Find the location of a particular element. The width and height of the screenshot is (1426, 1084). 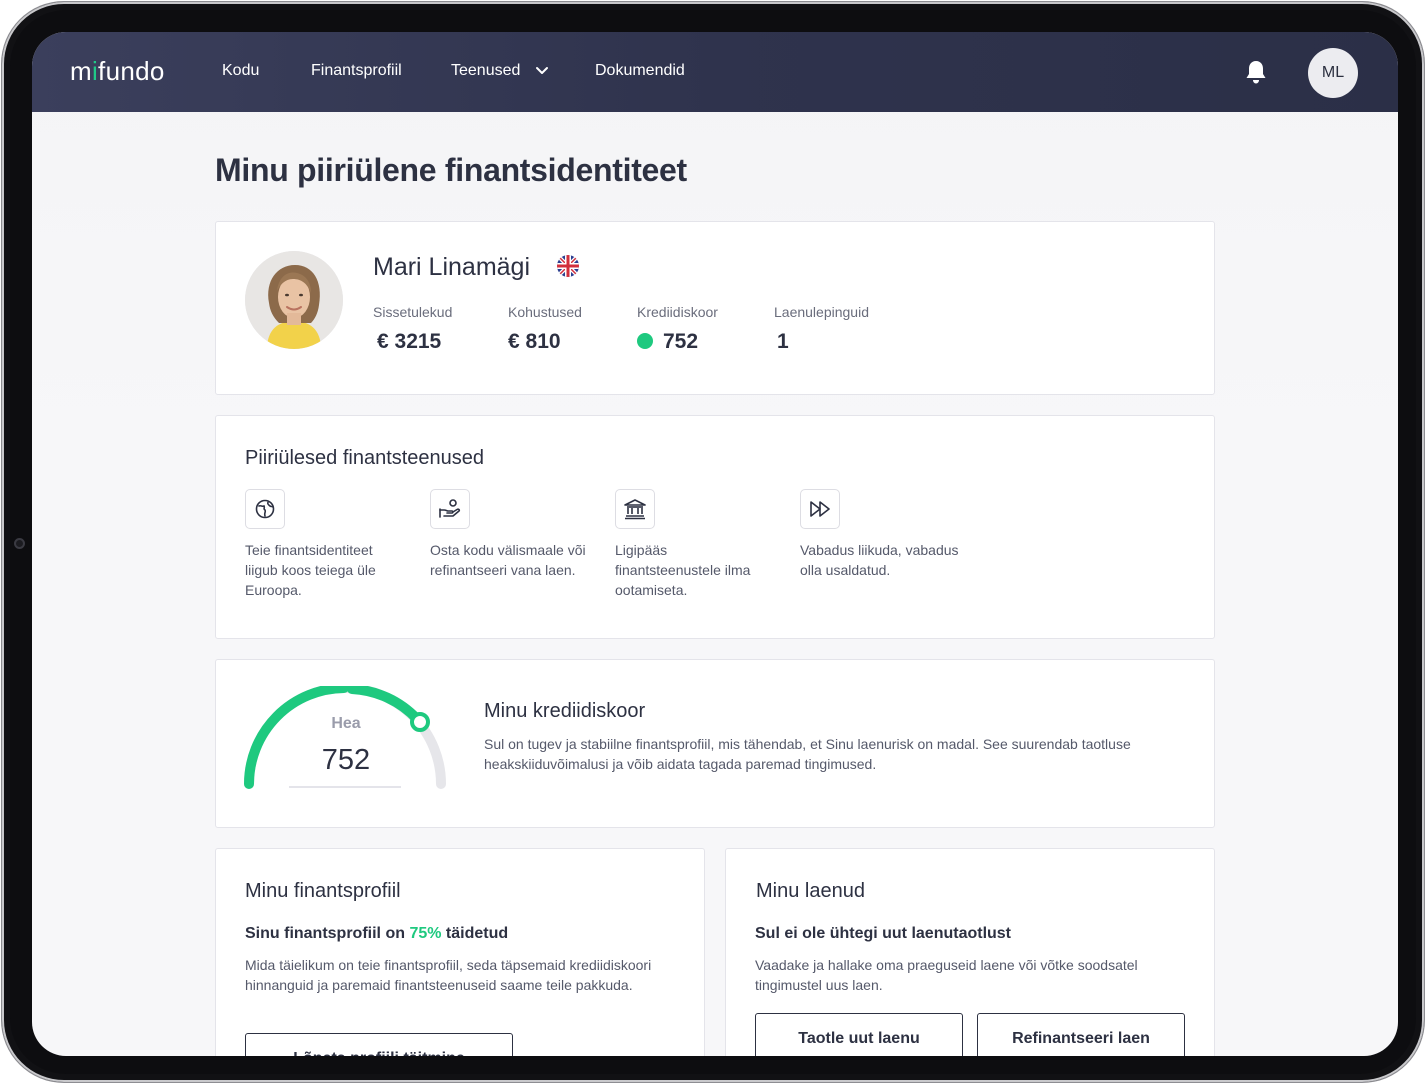

fast-forward-icon is located at coordinates (820, 509).